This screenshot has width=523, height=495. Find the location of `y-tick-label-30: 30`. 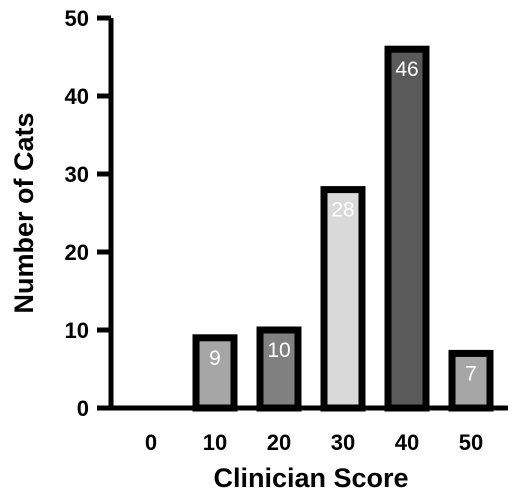

y-tick-label-30: 30 is located at coordinates (77, 174).